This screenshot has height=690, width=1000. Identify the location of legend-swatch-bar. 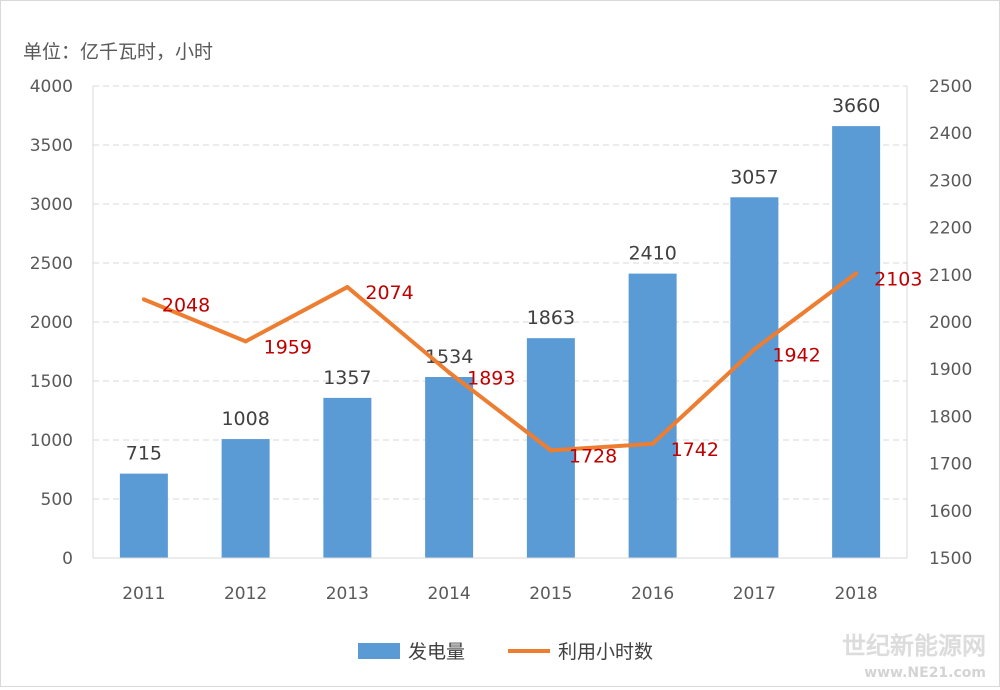
(379, 651).